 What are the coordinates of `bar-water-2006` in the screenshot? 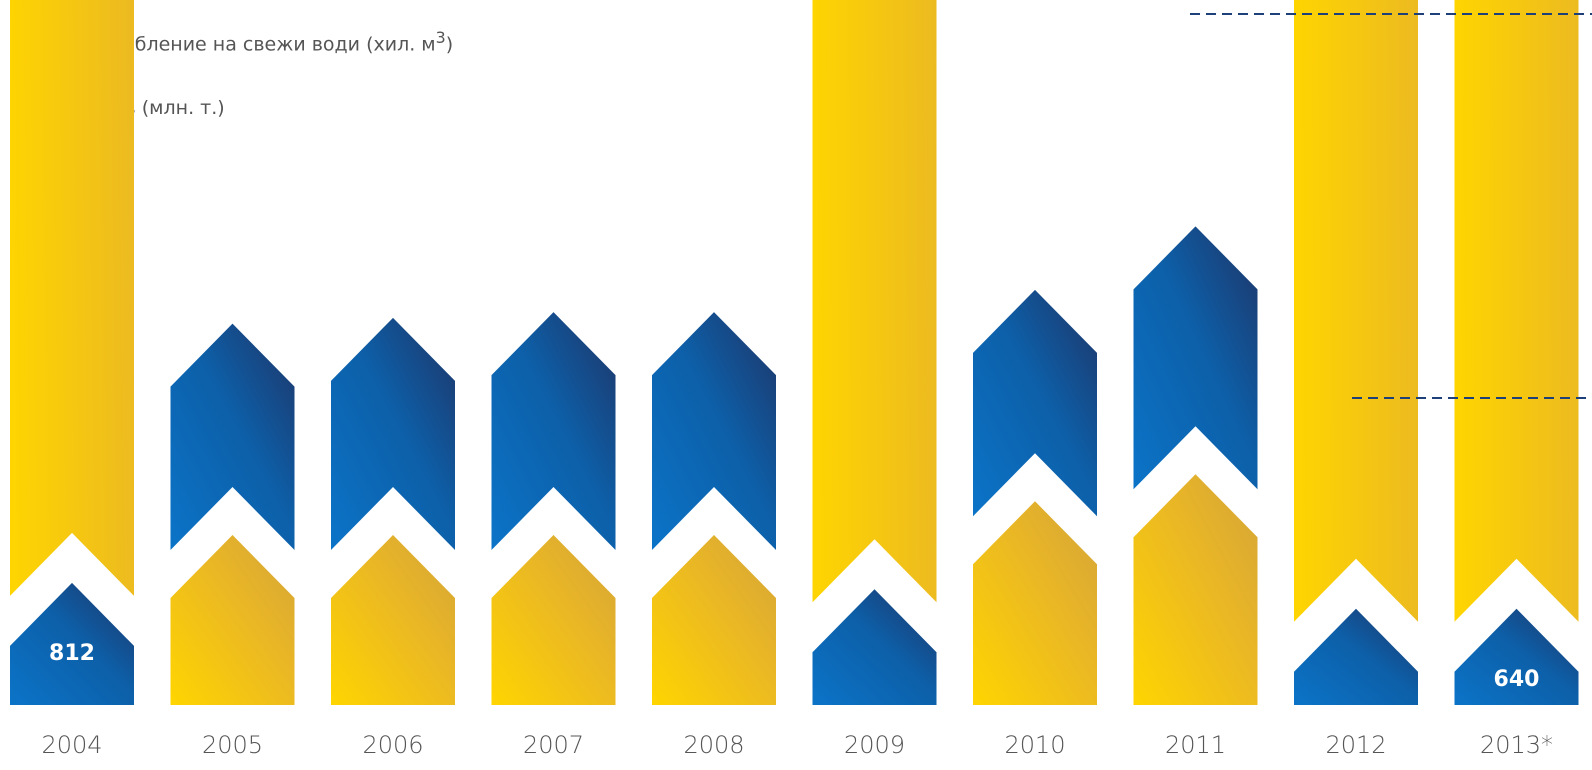 It's located at (393, 433).